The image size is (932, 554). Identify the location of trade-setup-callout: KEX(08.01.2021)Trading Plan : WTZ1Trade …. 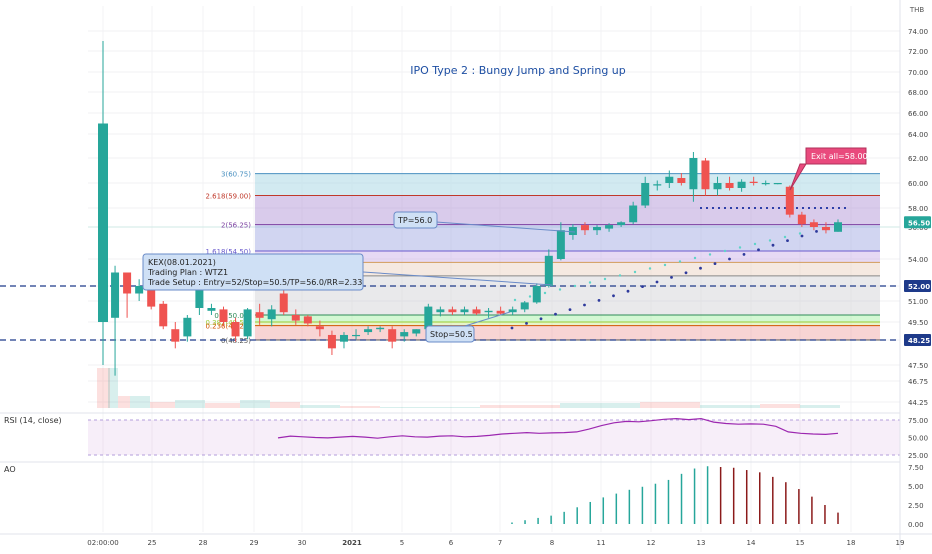
(347, 272).